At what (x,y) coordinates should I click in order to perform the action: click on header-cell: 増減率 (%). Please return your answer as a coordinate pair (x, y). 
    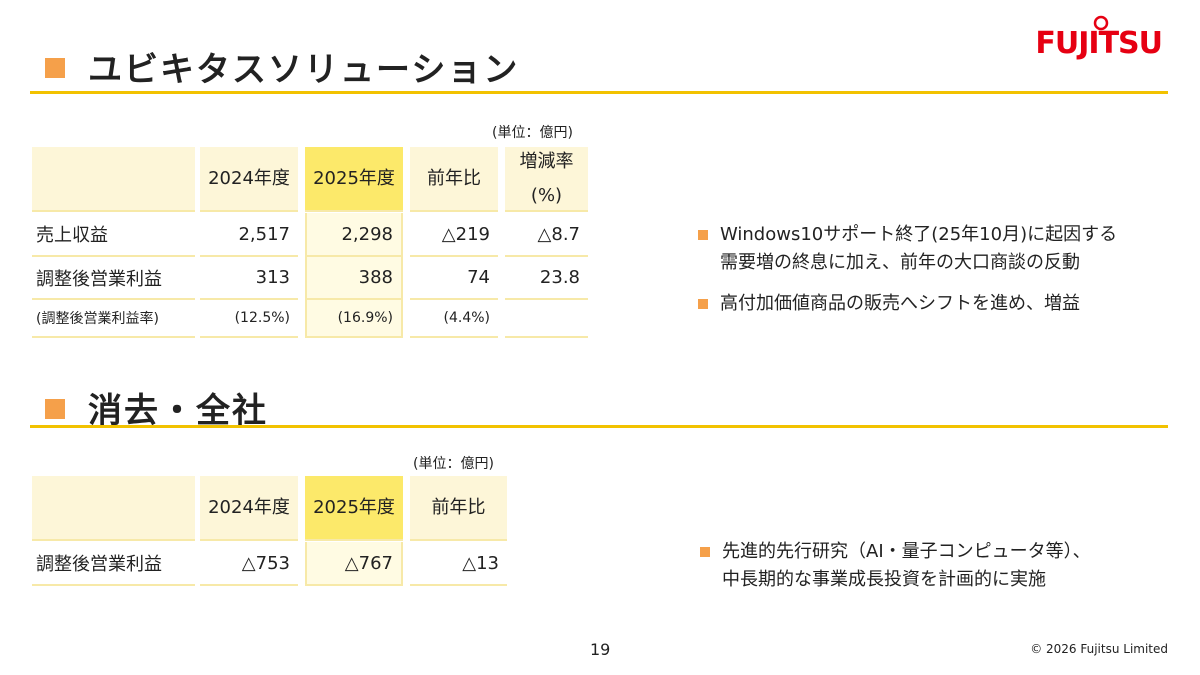
    Looking at the image, I should click on (546, 179).